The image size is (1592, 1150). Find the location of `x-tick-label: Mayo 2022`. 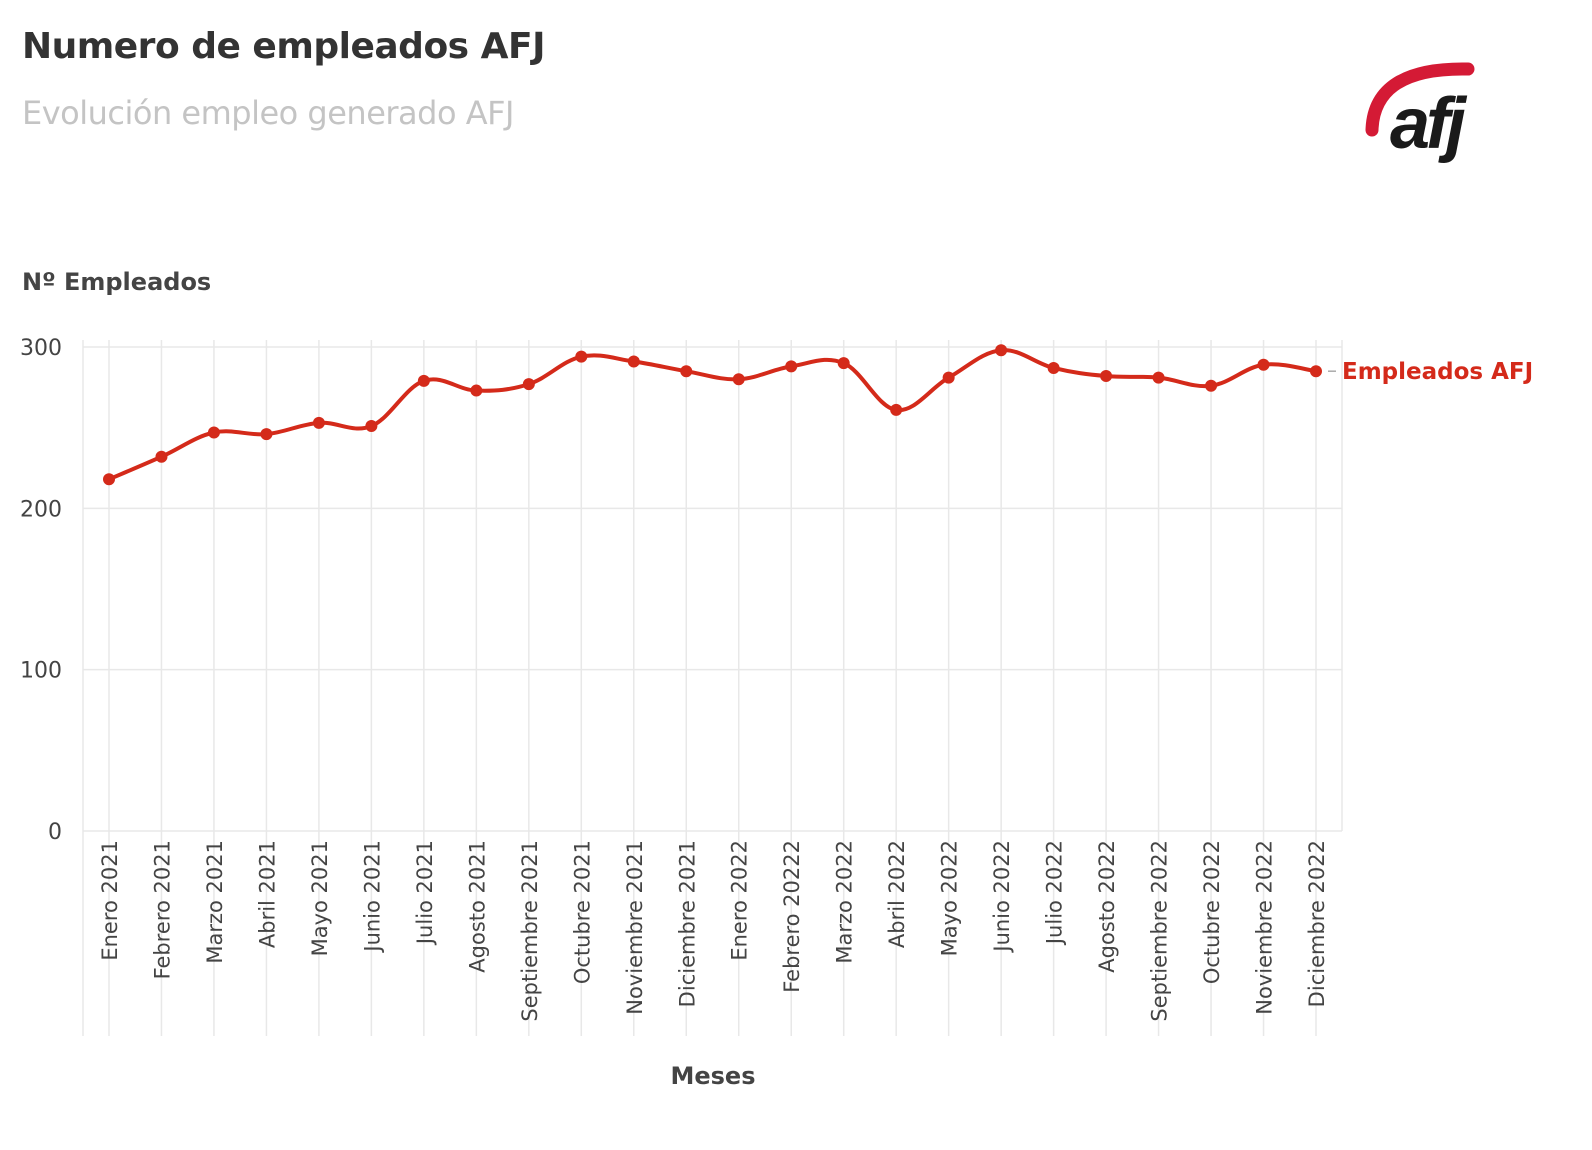

x-tick-label: Mayo 2022 is located at coordinates (950, 898).